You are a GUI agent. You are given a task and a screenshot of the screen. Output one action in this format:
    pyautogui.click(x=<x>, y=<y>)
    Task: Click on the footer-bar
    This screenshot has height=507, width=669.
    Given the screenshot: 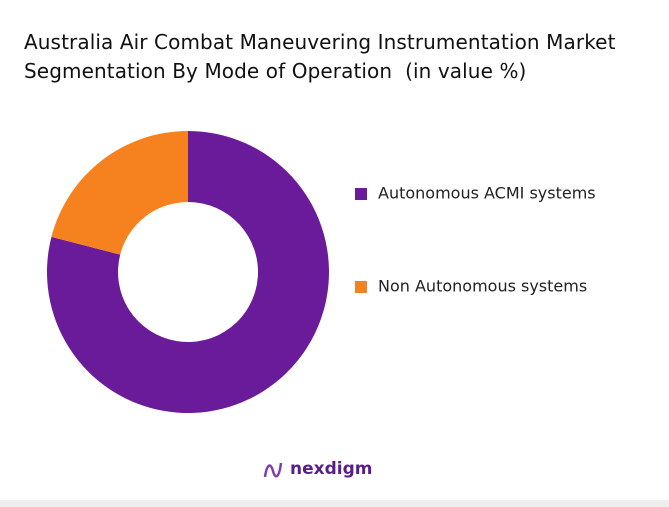 What is the action you would take?
    pyautogui.click(x=334, y=503)
    